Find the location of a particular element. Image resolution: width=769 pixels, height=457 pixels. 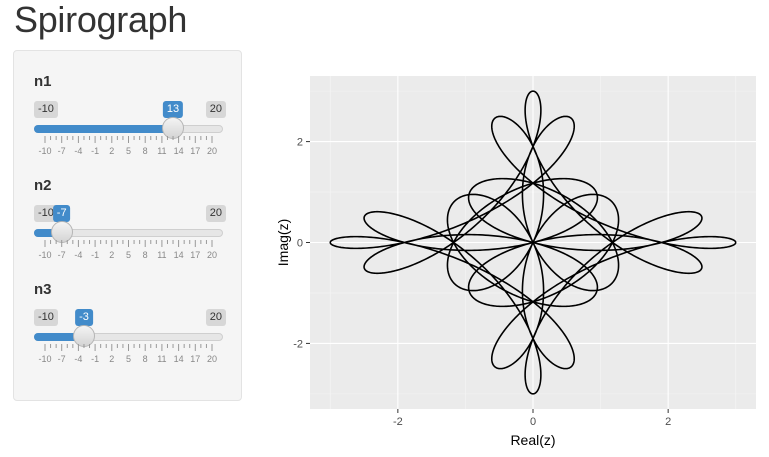

y-axis-label: Imag(z) is located at coordinates (283, 242).